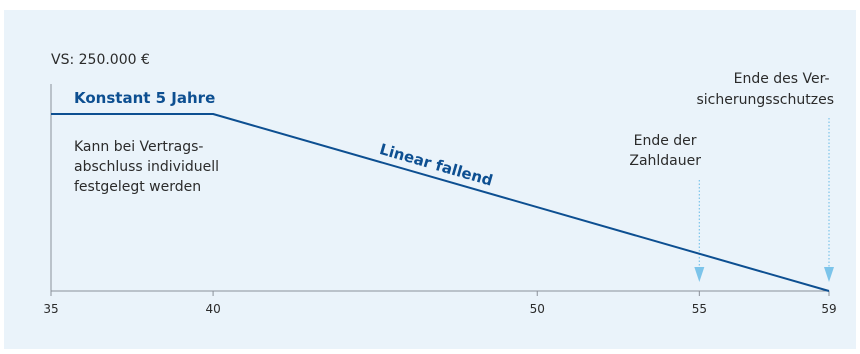  What do you see at coordinates (436, 165) in the screenshot?
I see `linear-phase-label: Linear fallend` at bounding box center [436, 165].